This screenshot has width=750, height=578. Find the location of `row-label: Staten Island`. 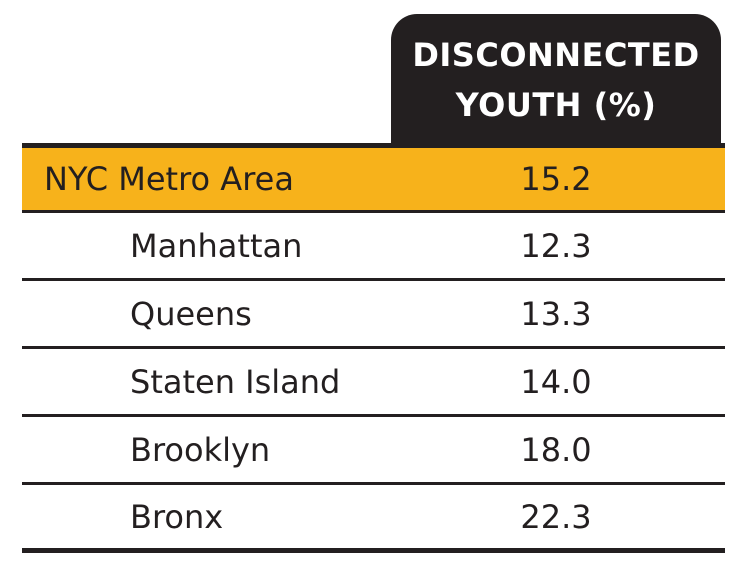

row-label: Staten Island is located at coordinates (235, 381).